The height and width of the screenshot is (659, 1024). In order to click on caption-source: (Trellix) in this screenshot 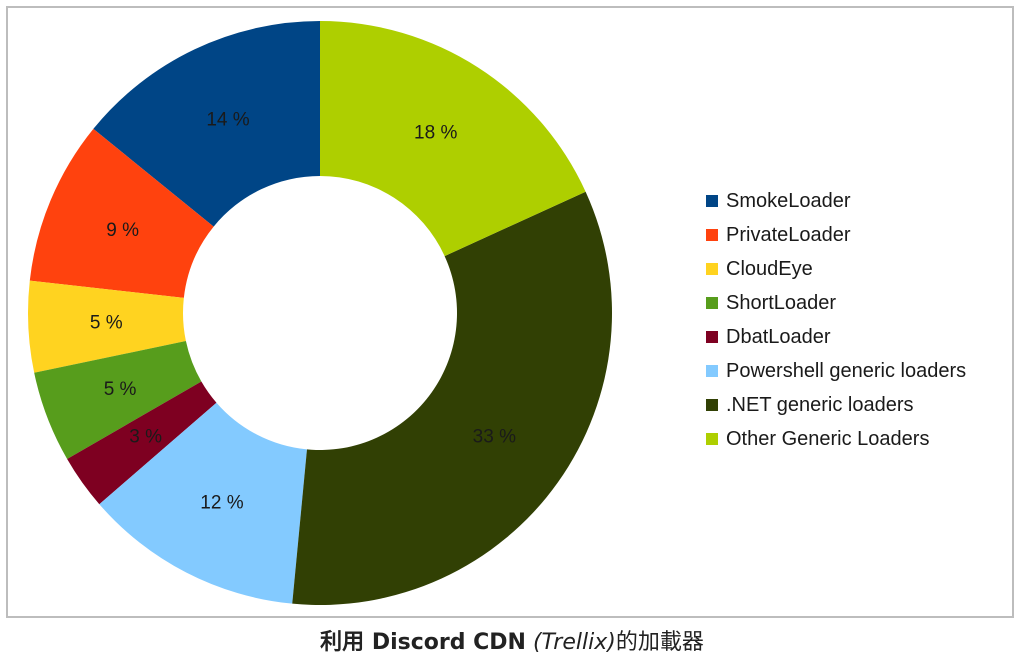, I will do `click(574, 642)`.